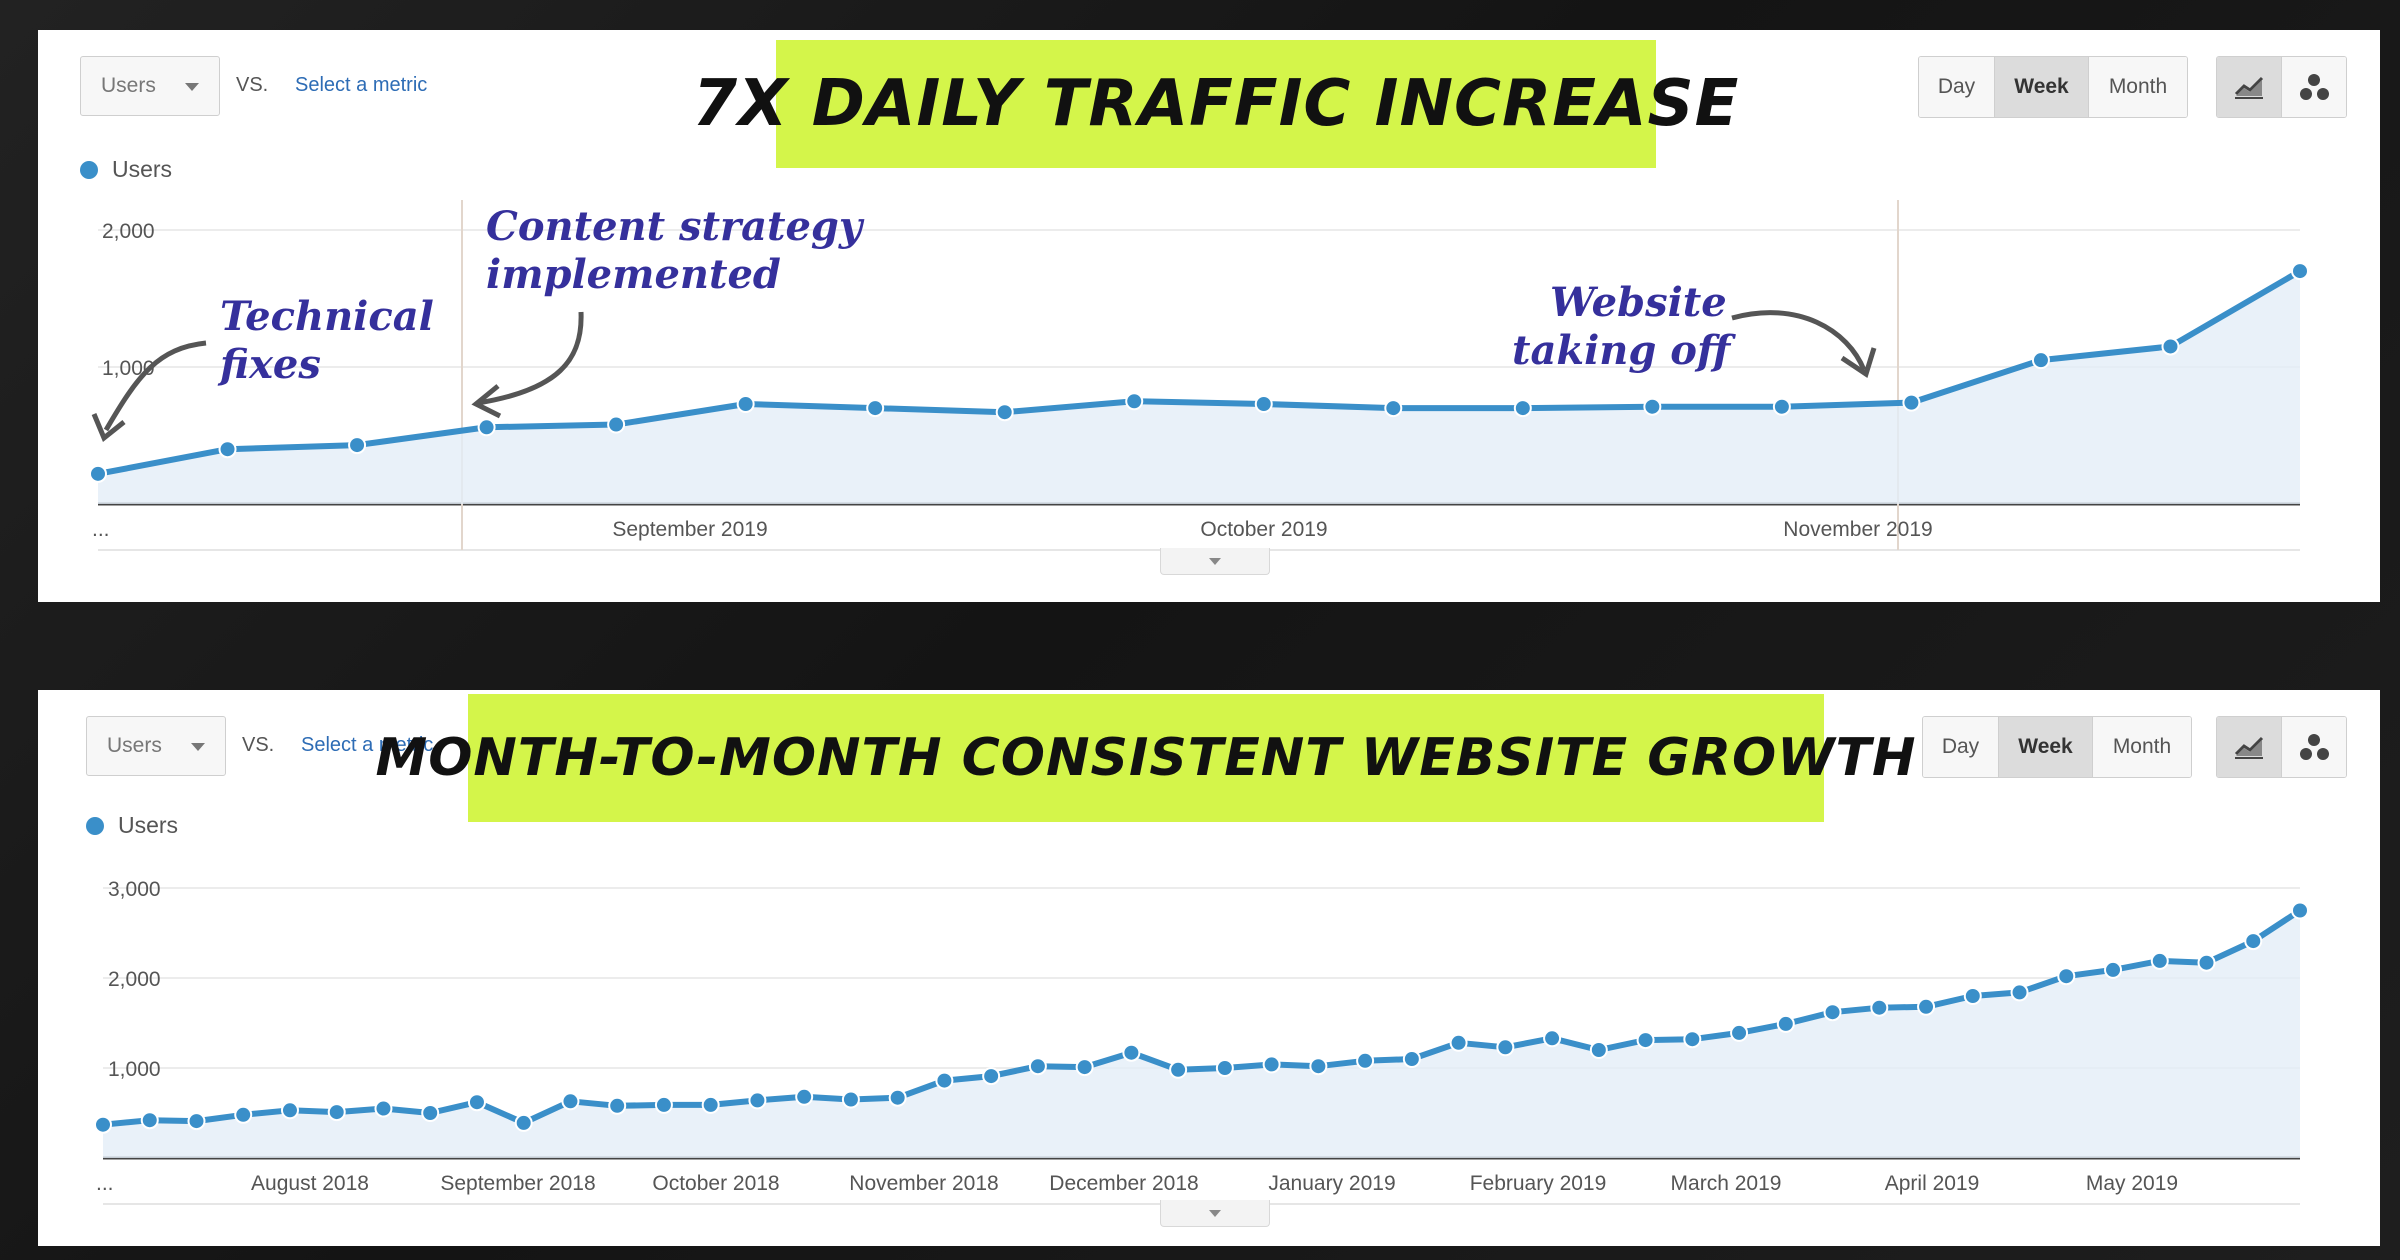 The width and height of the screenshot is (2400, 1260). What do you see at coordinates (530, 358) in the screenshot?
I see `annotation-arrow` at bounding box center [530, 358].